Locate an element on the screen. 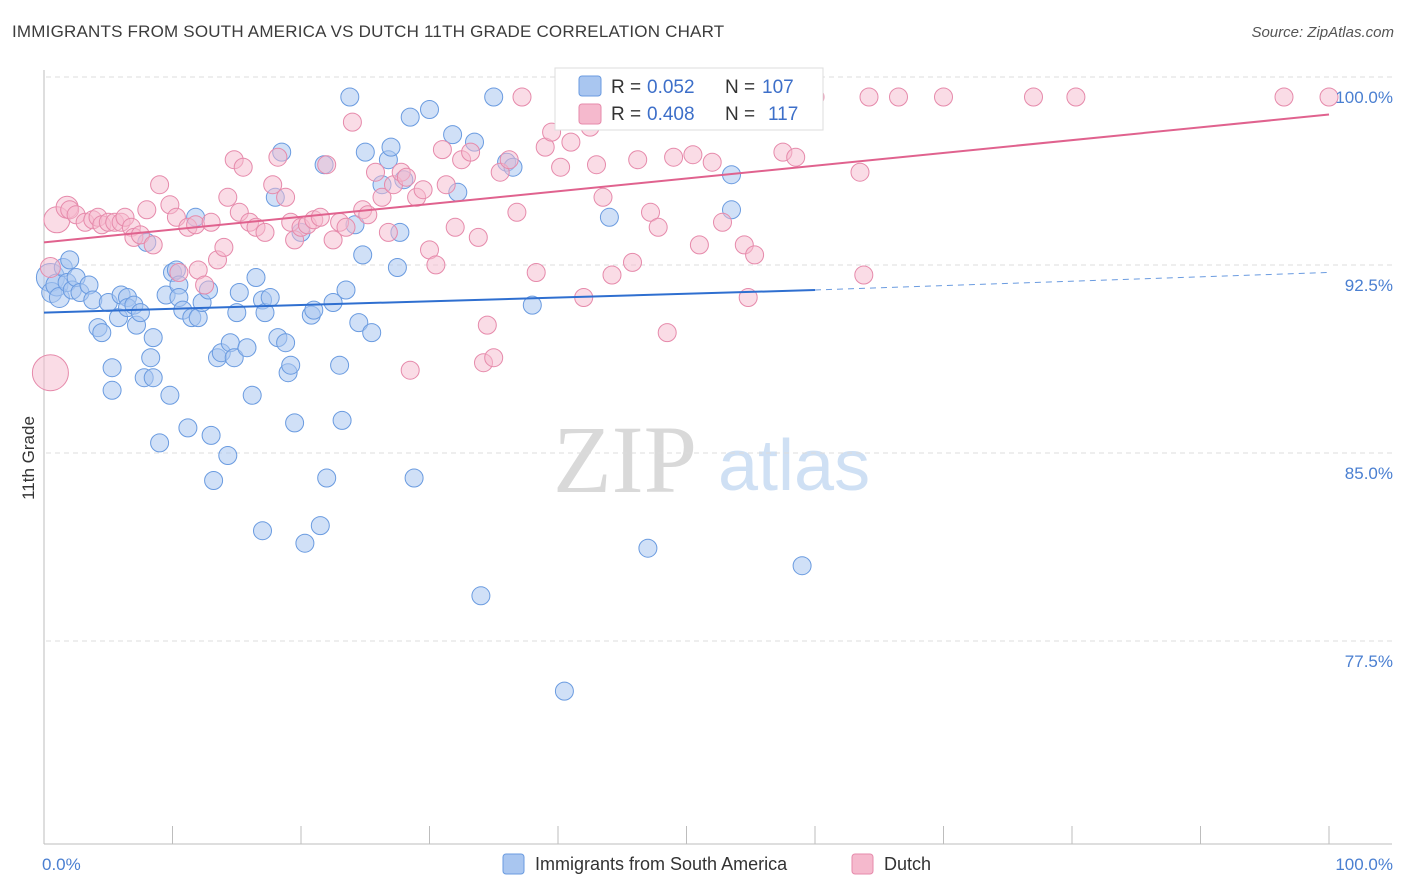 The image size is (1406, 892). source-note: Source: ZipAtlas.com is located at coordinates (1322, 32).